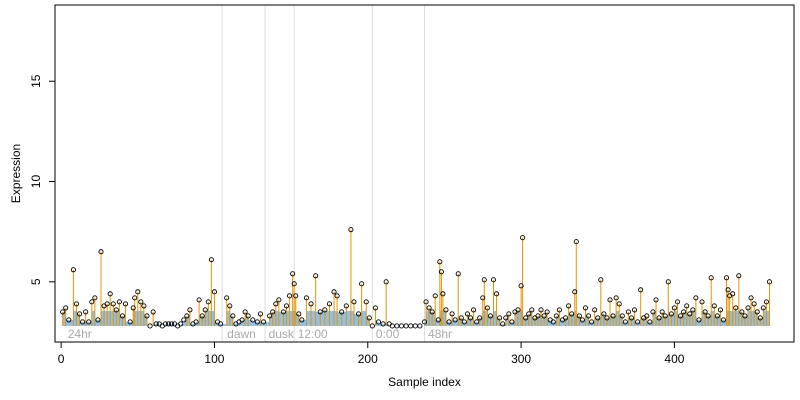  Describe the element at coordinates (424, 382) in the screenshot. I see `x-axis-title: Sample index` at that location.